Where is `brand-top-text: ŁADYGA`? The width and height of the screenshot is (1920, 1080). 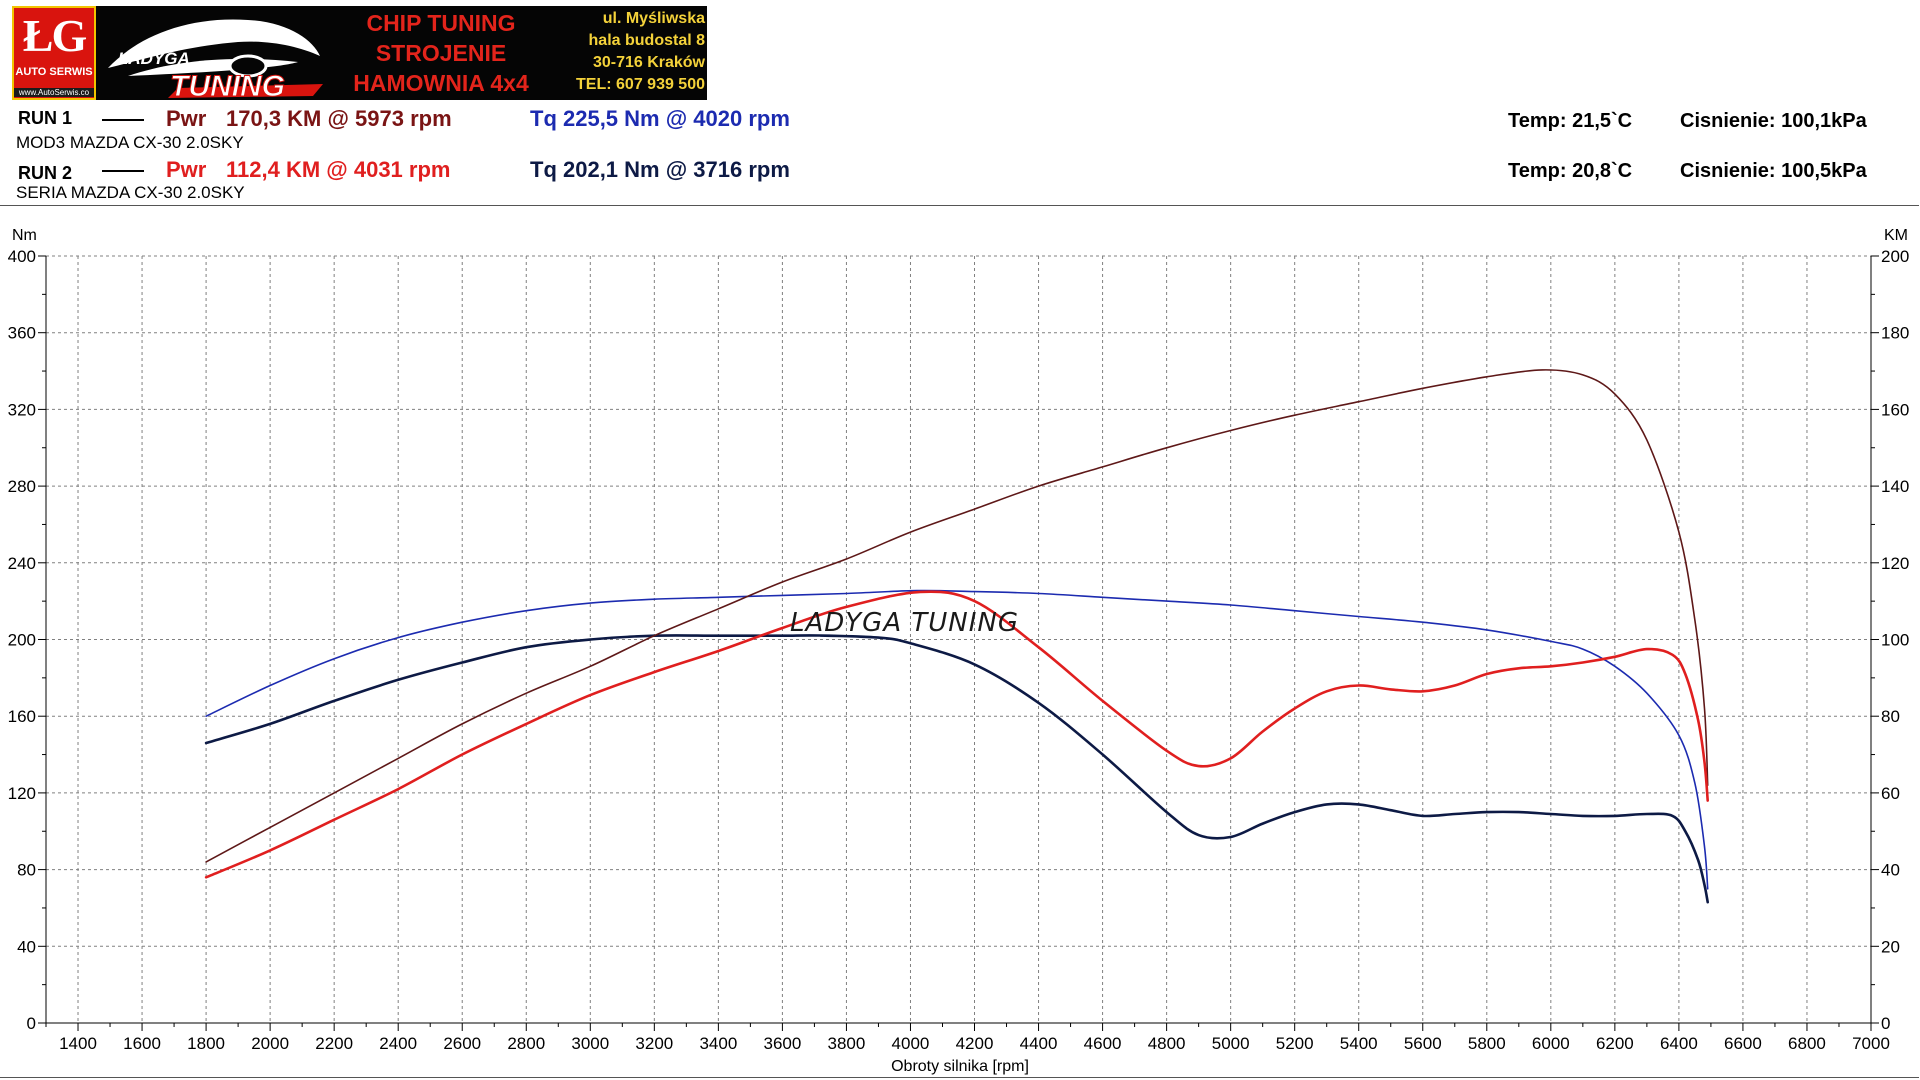 brand-top-text: ŁADYGA is located at coordinates (153, 58).